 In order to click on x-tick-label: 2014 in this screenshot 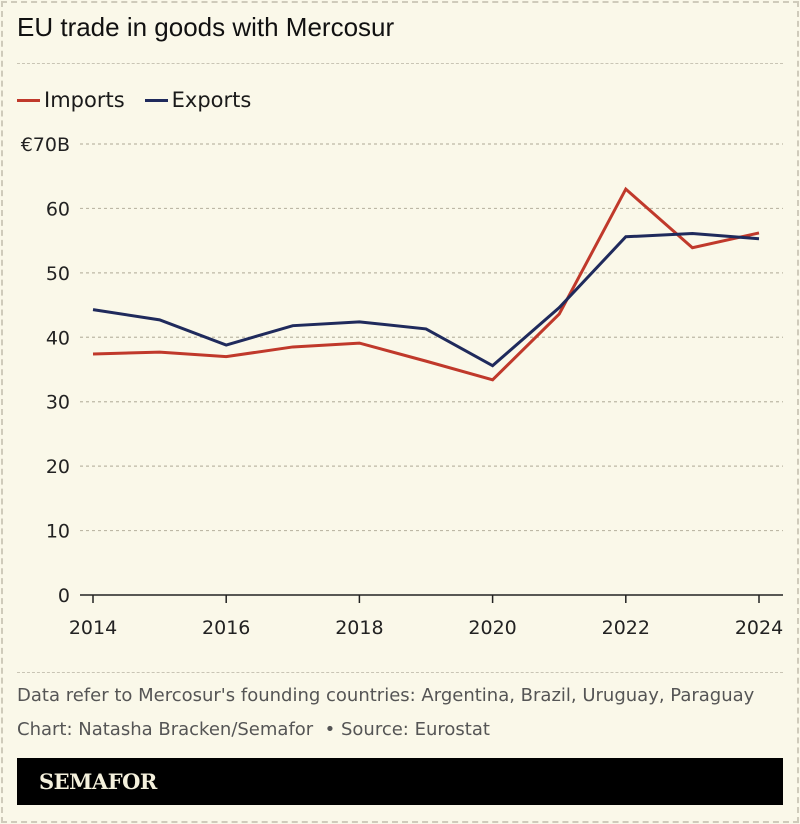, I will do `click(93, 628)`.